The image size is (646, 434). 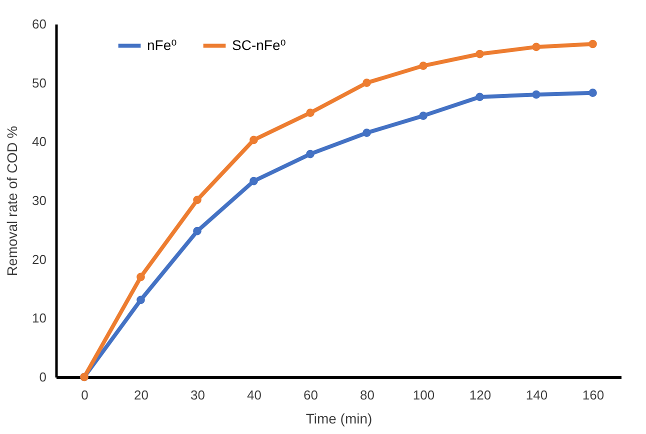 What do you see at coordinates (367, 395) in the screenshot?
I see `x-tick-label: 80` at bounding box center [367, 395].